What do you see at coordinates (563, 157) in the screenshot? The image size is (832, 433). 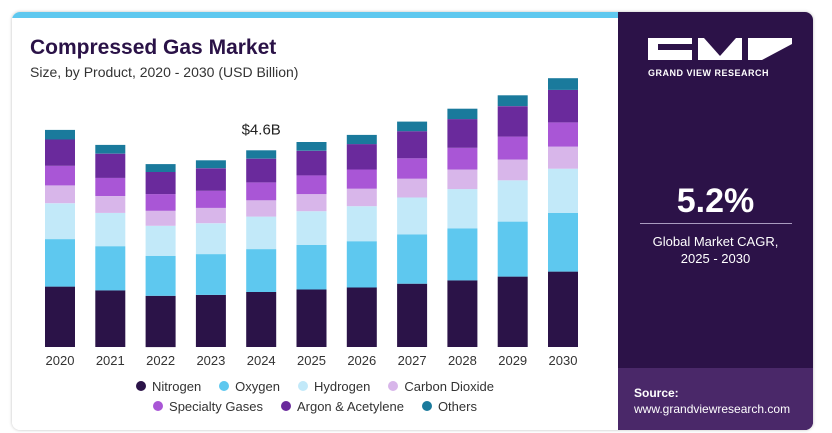 I see `bar-segment-2030-carbon-dioxide` at bounding box center [563, 157].